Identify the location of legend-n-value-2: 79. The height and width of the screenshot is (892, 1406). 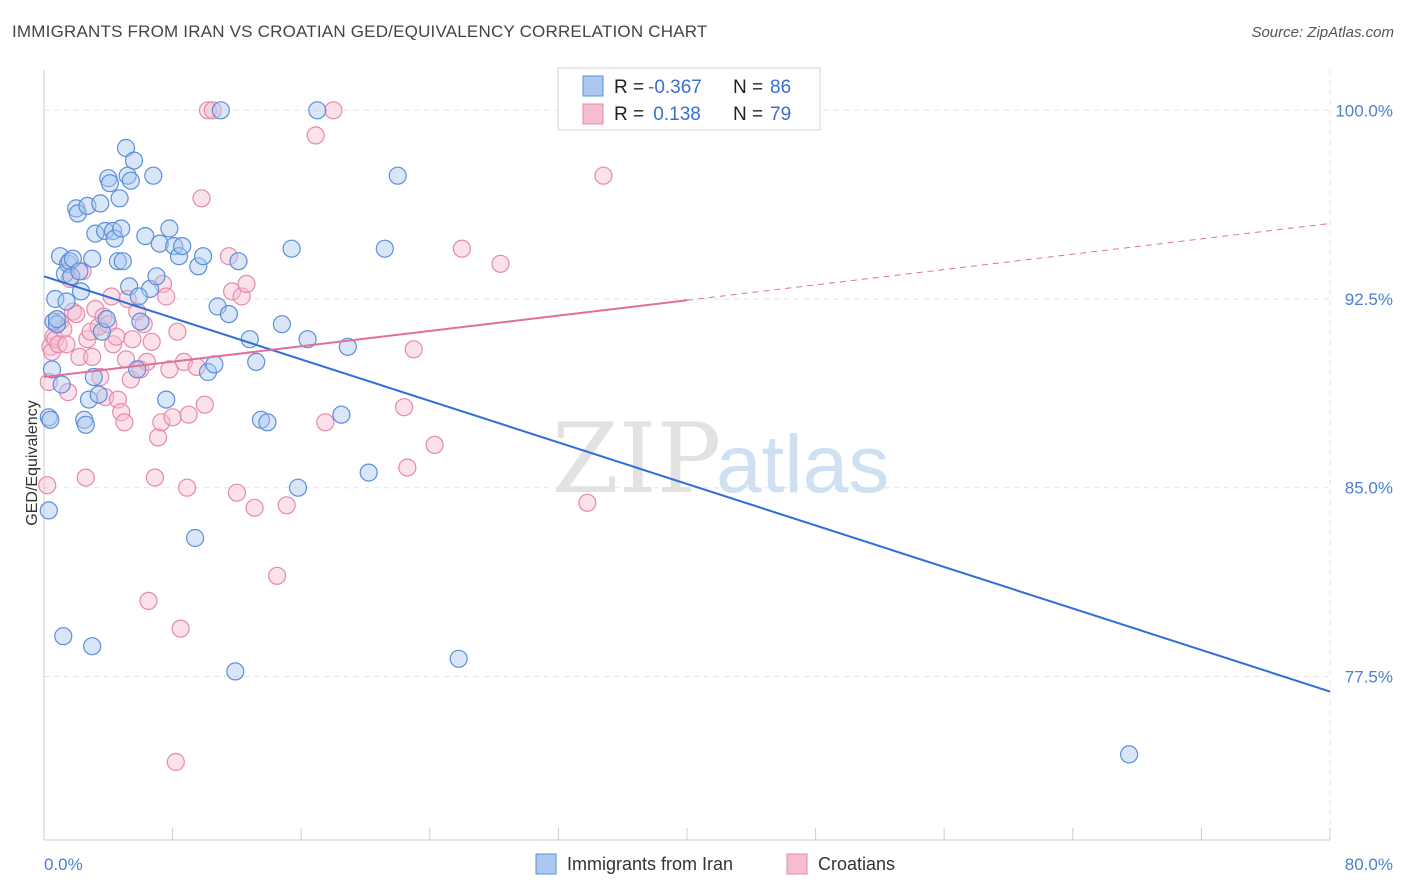
(780, 114).